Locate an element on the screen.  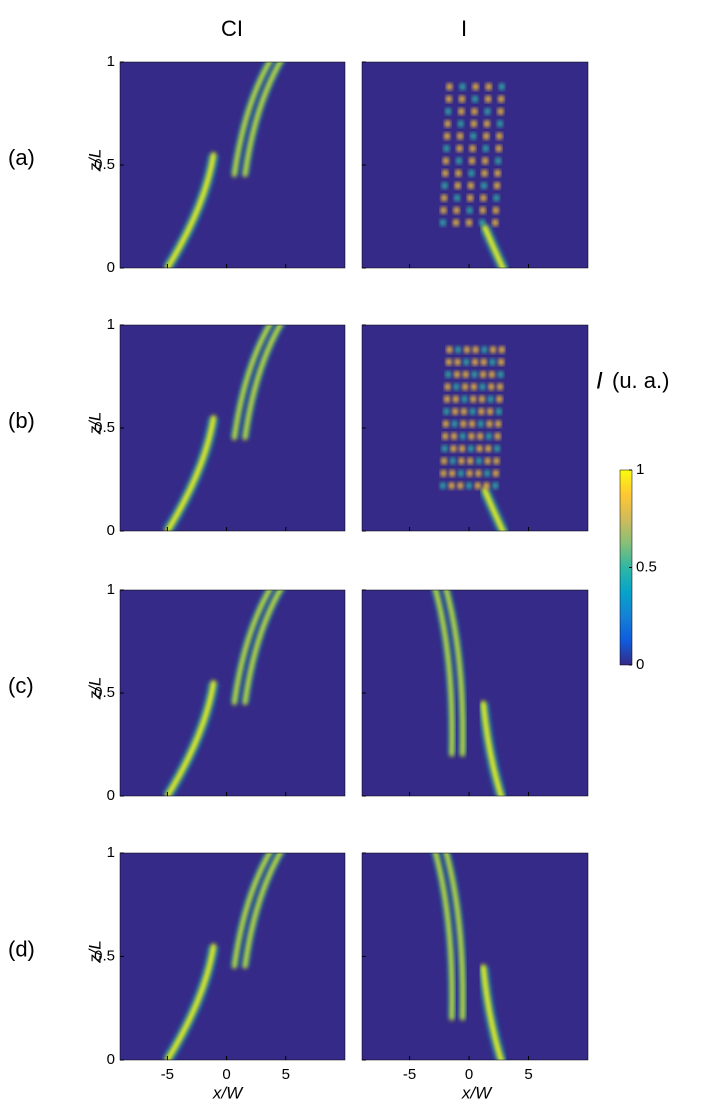
colorbar-tick-label: 0.5 is located at coordinates (646, 566).